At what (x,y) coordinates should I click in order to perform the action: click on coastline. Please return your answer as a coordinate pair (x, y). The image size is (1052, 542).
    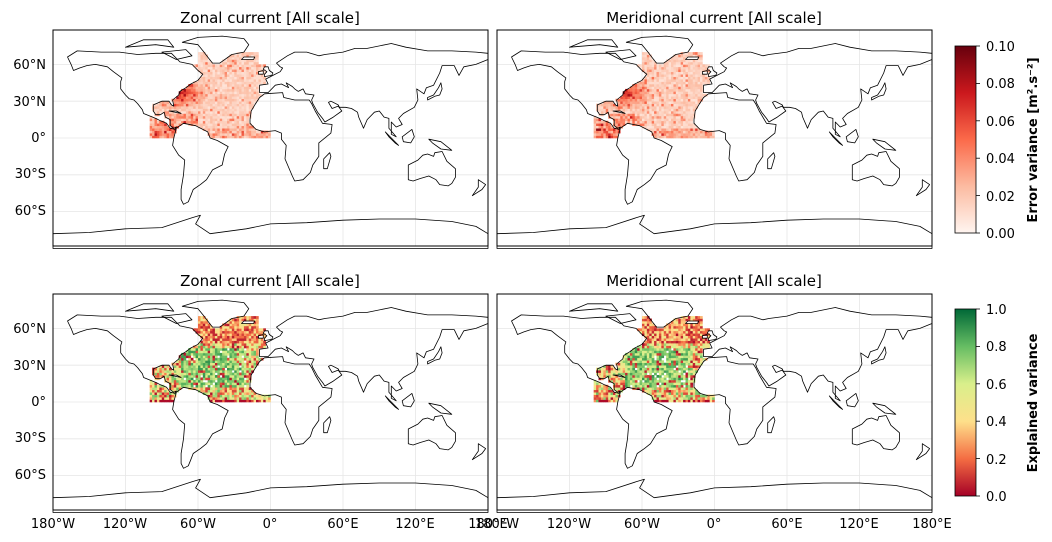
    Looking at the image, I should click on (175, 376).